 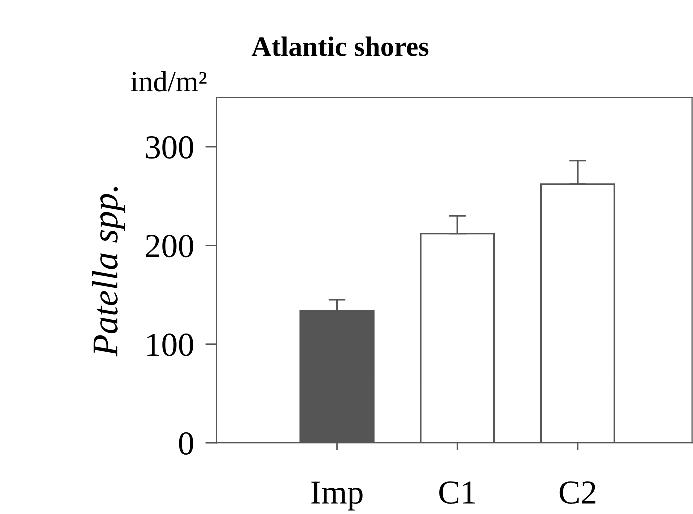 I want to click on y-tick-label: 0, so click(x=186, y=443).